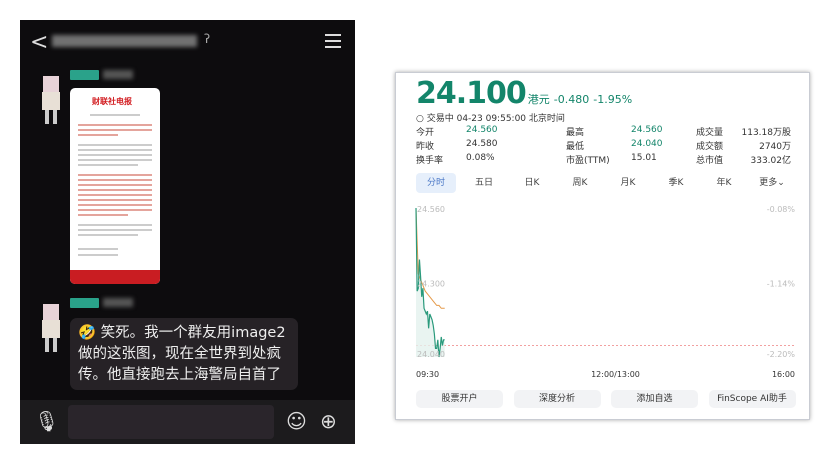 This screenshot has height=464, width=828. I want to click on stat-label: 总市值, so click(710, 161).